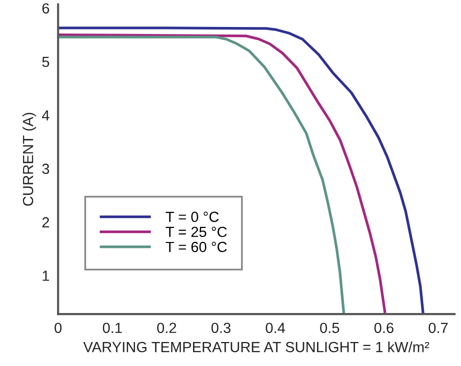  What do you see at coordinates (221, 328) in the screenshot?
I see `x-tick-label: 0.3` at bounding box center [221, 328].